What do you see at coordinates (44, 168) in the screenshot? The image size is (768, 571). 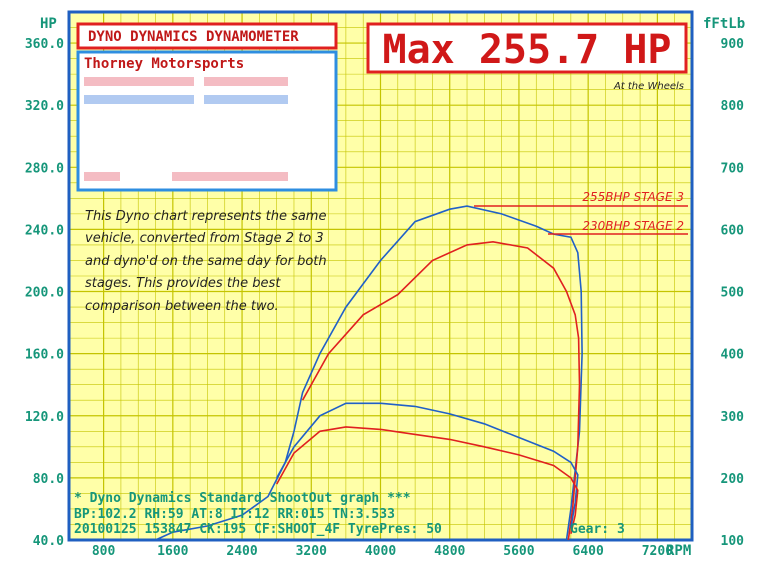 I see `y-left-tick-label: 280.0` at bounding box center [44, 168].